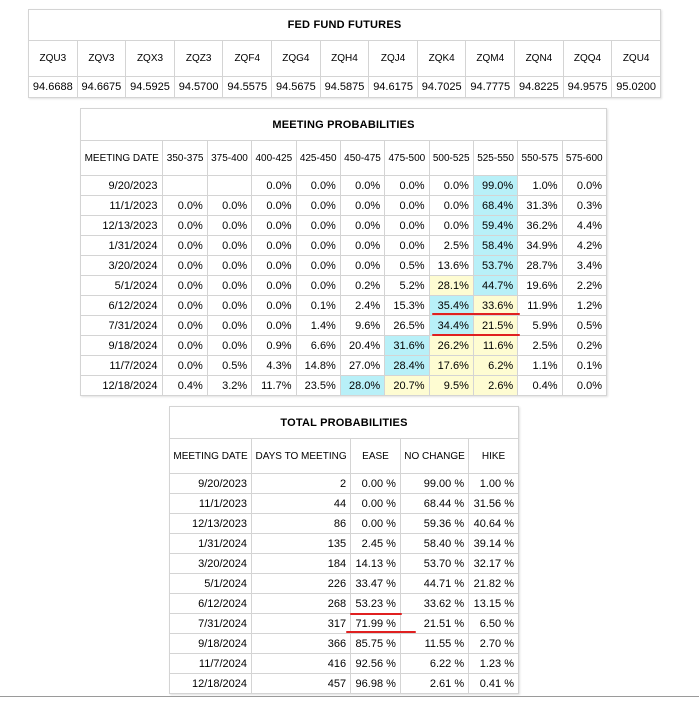  Describe the element at coordinates (636, 87) in the screenshot. I see `futures-price-cell: 95.0200` at that location.